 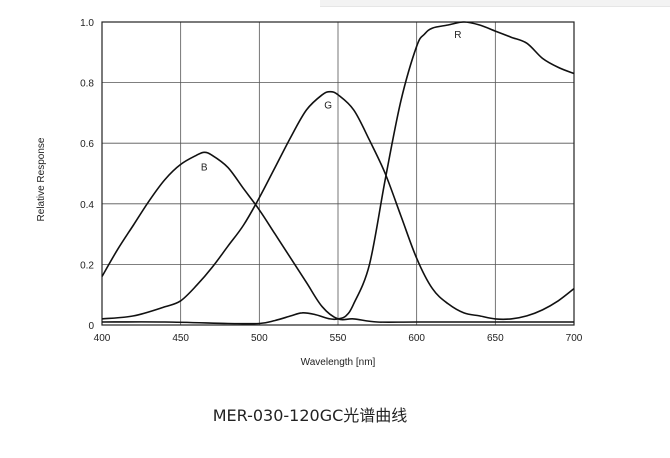 I want to click on x-axis-label: Wavelength [nm], so click(x=338, y=362).